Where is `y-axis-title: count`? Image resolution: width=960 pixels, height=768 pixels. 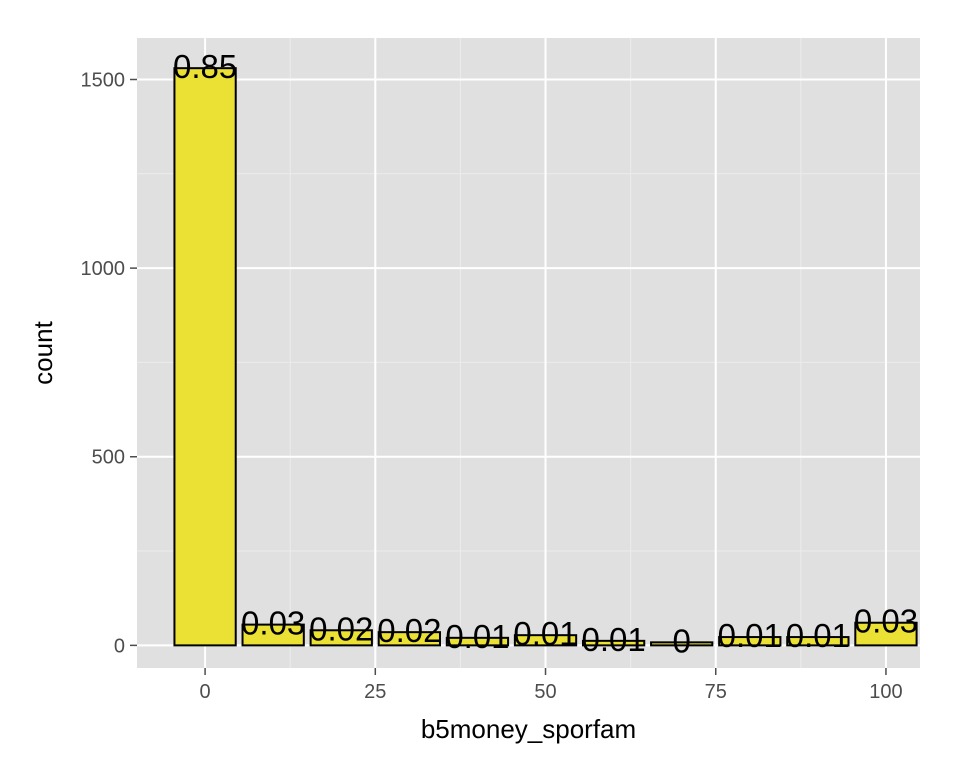 y-axis-title: count is located at coordinates (43, 352).